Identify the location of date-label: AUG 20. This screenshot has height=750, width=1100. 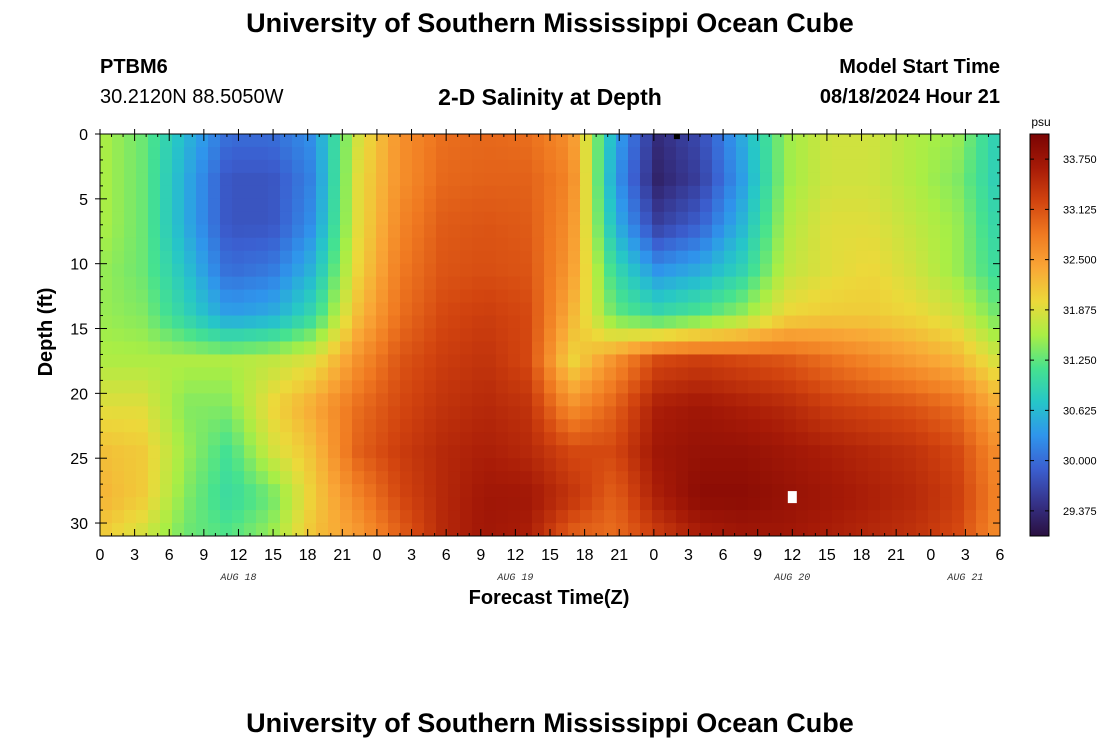
(791, 578).